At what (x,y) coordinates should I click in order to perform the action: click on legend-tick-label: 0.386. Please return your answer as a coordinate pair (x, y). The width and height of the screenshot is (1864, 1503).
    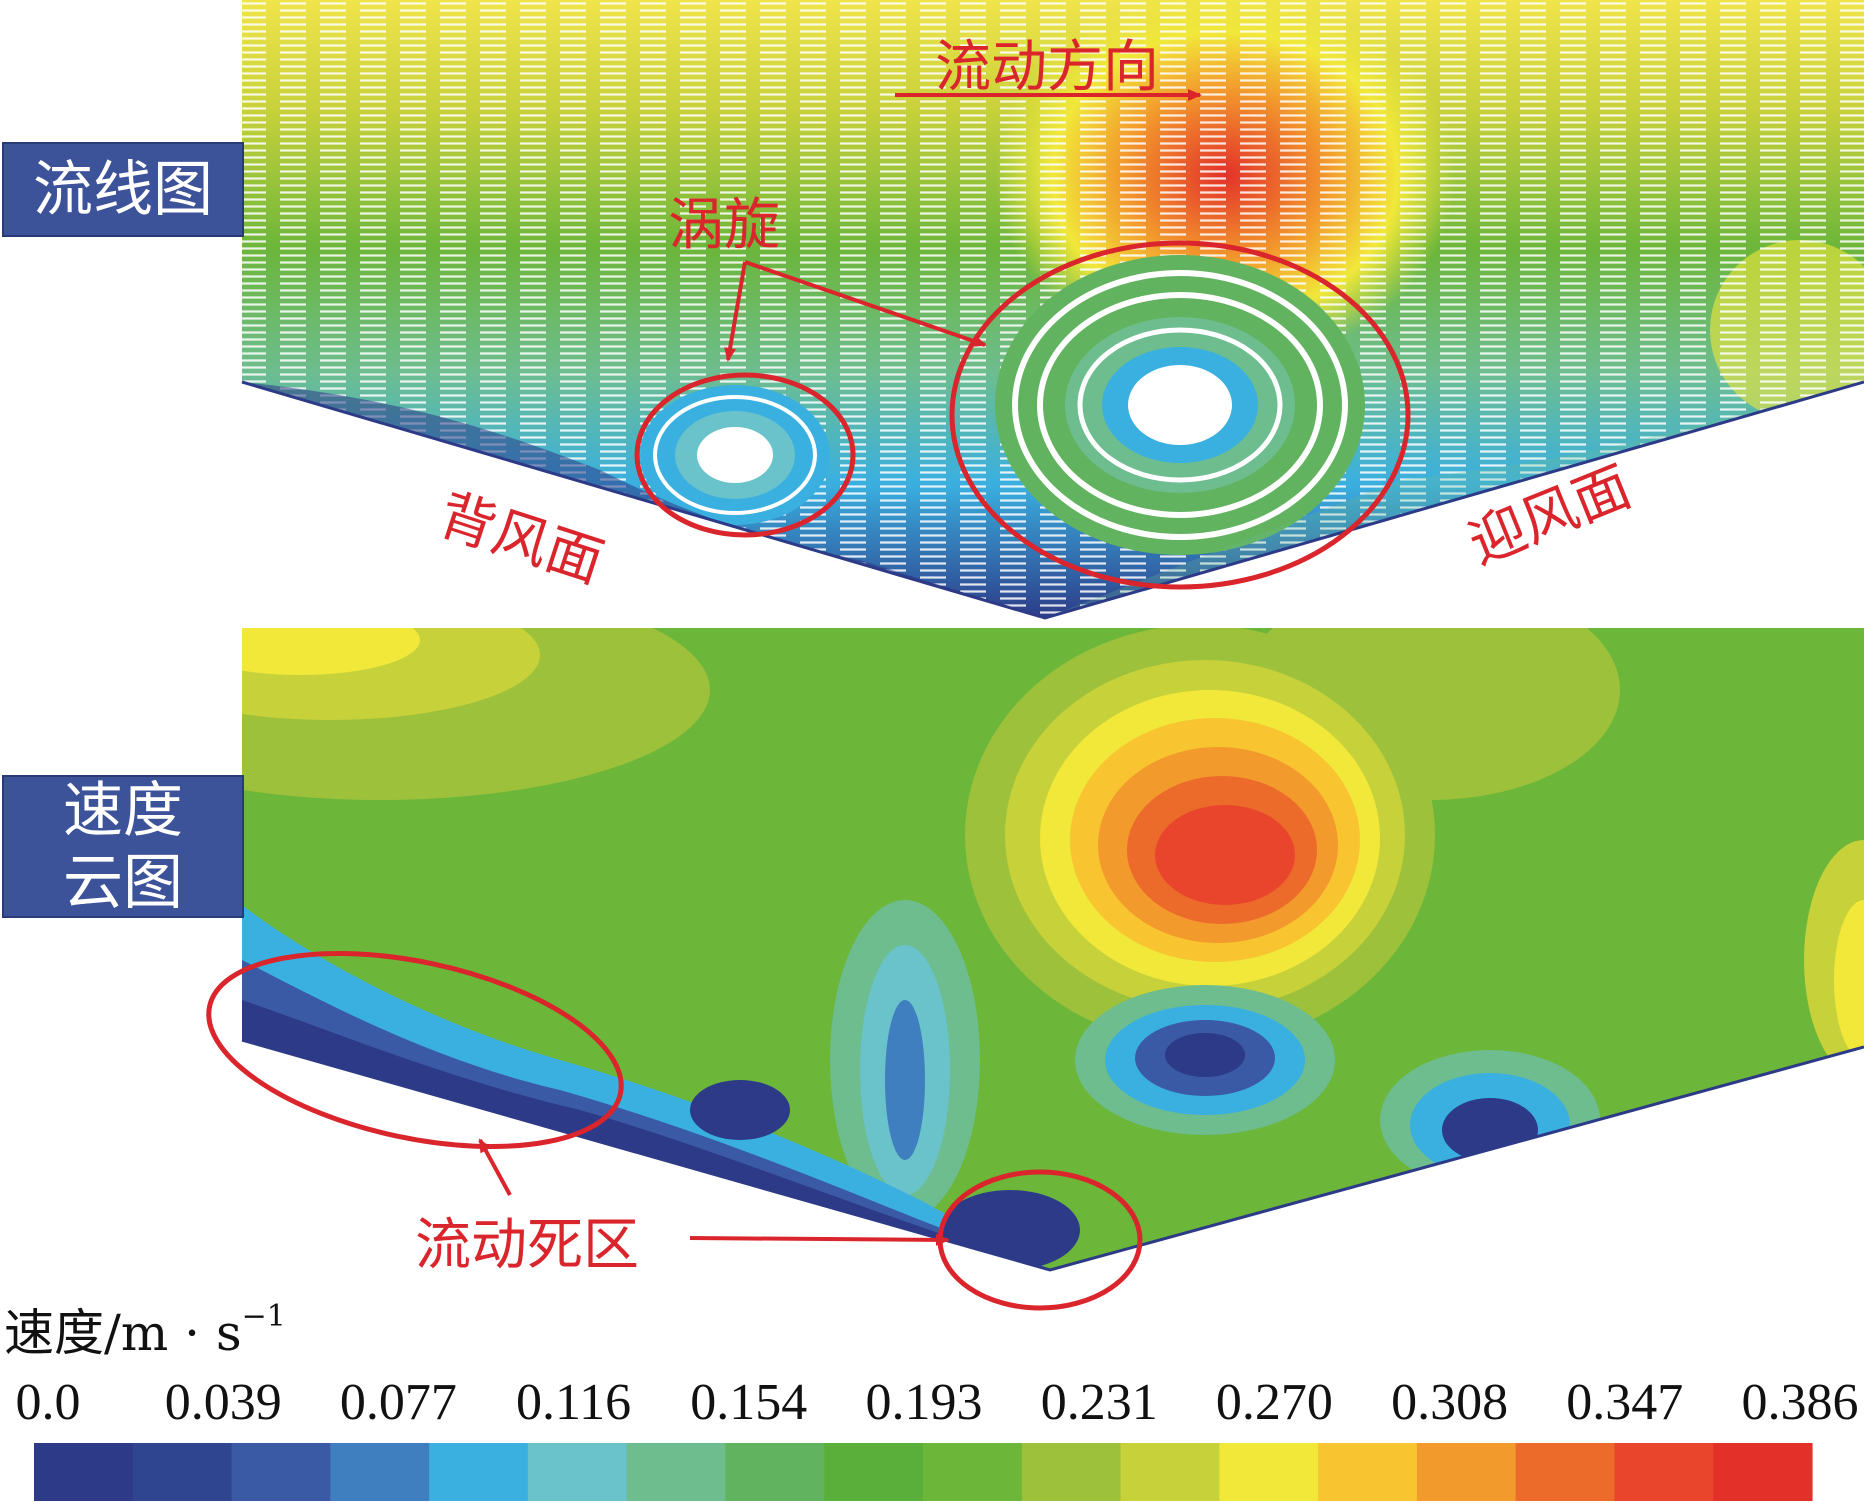
    Looking at the image, I should click on (1800, 1402).